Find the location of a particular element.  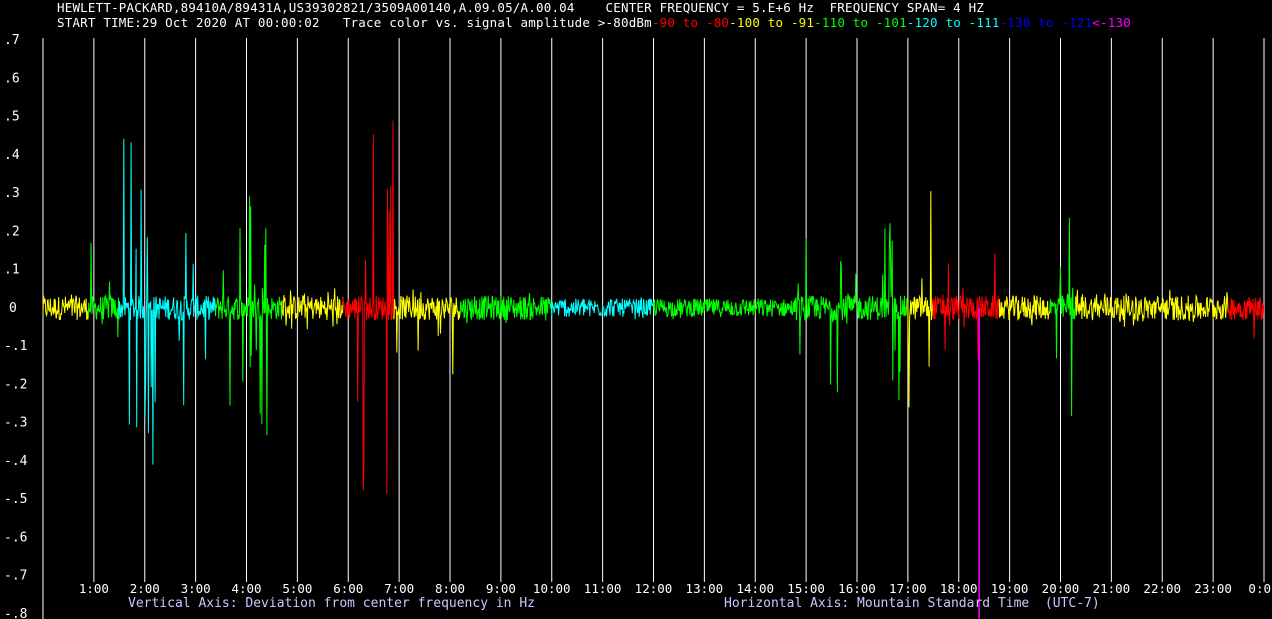

y-tick-label: .2 is located at coordinates (12, 231).